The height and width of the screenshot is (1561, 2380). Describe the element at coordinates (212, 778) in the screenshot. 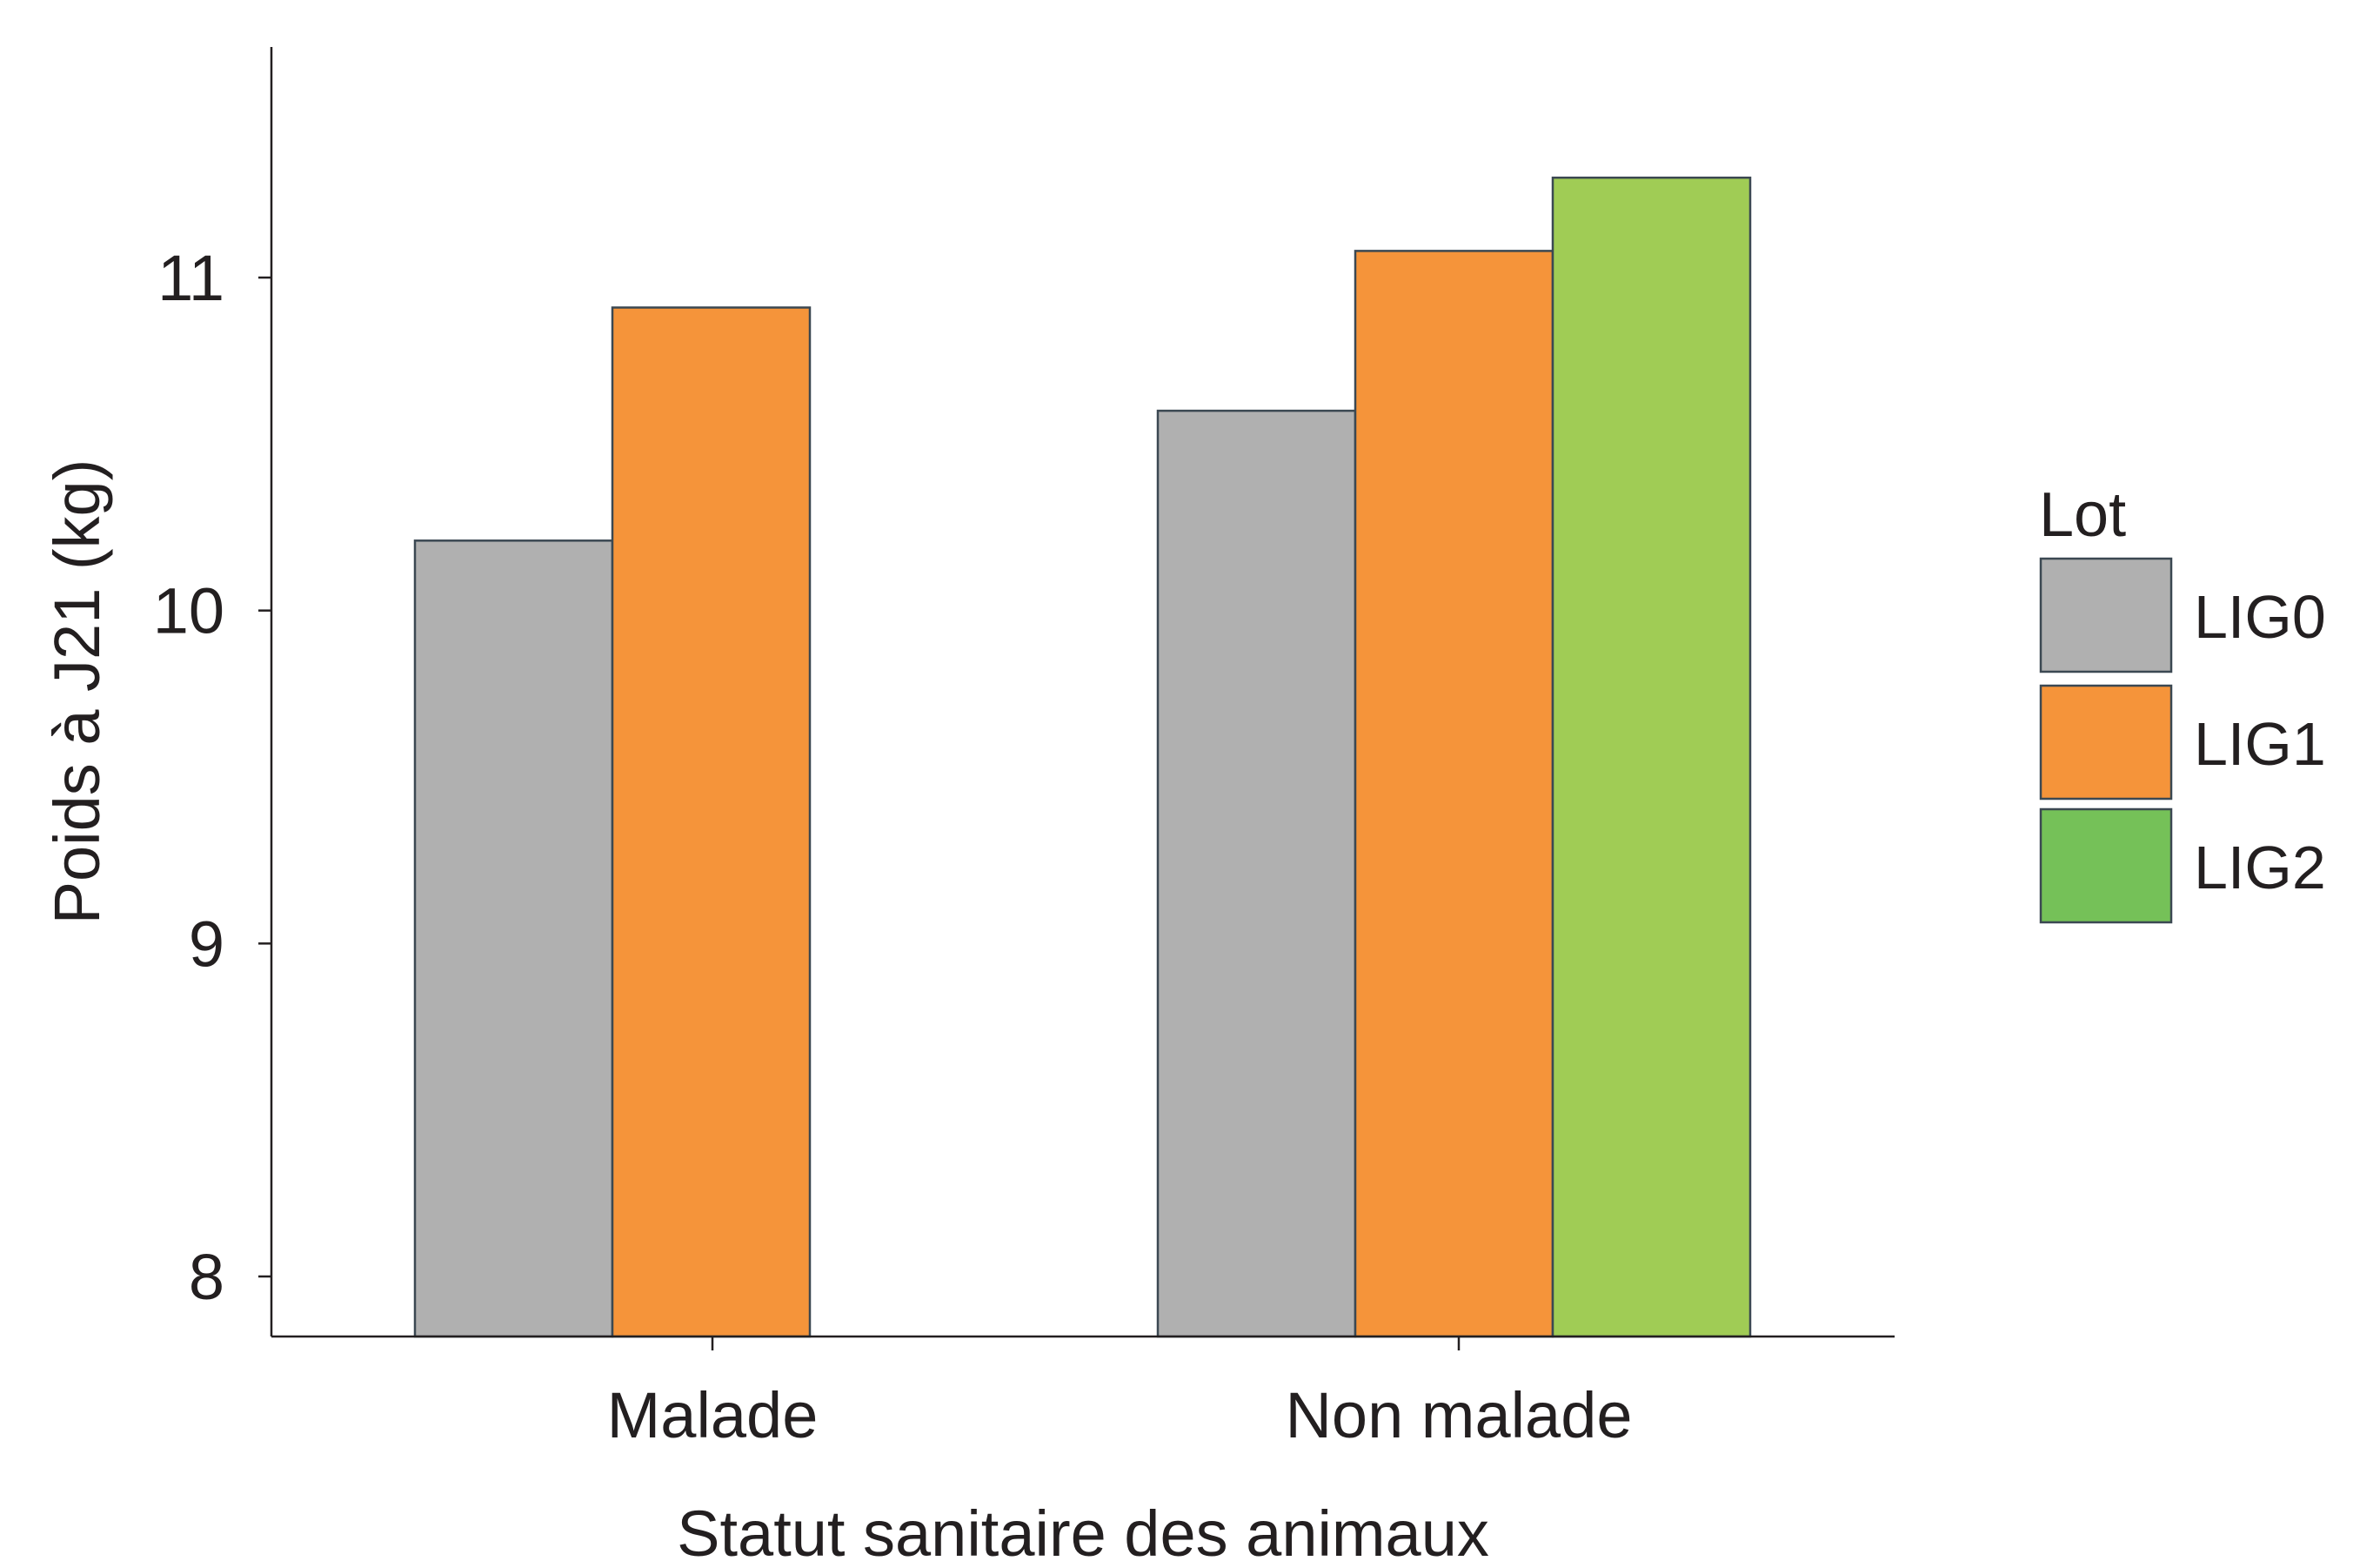

I see `y-ticks: 8 9 10 11` at that location.